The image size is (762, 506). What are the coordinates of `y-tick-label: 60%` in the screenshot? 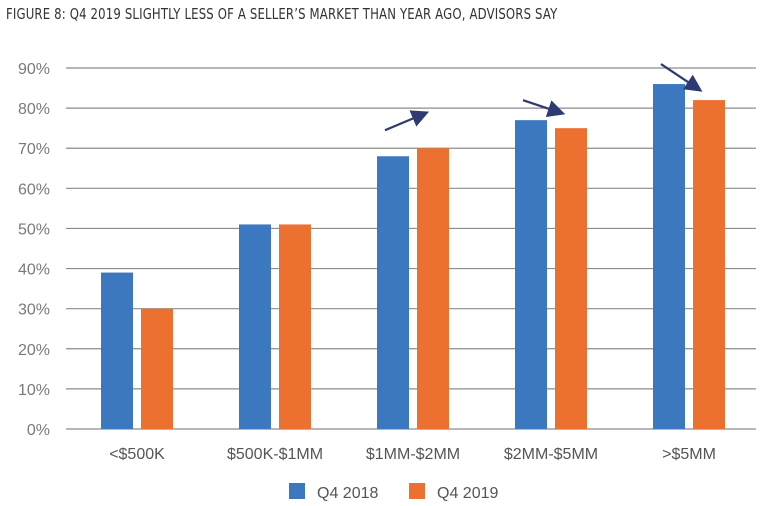 It's located at (34, 189).